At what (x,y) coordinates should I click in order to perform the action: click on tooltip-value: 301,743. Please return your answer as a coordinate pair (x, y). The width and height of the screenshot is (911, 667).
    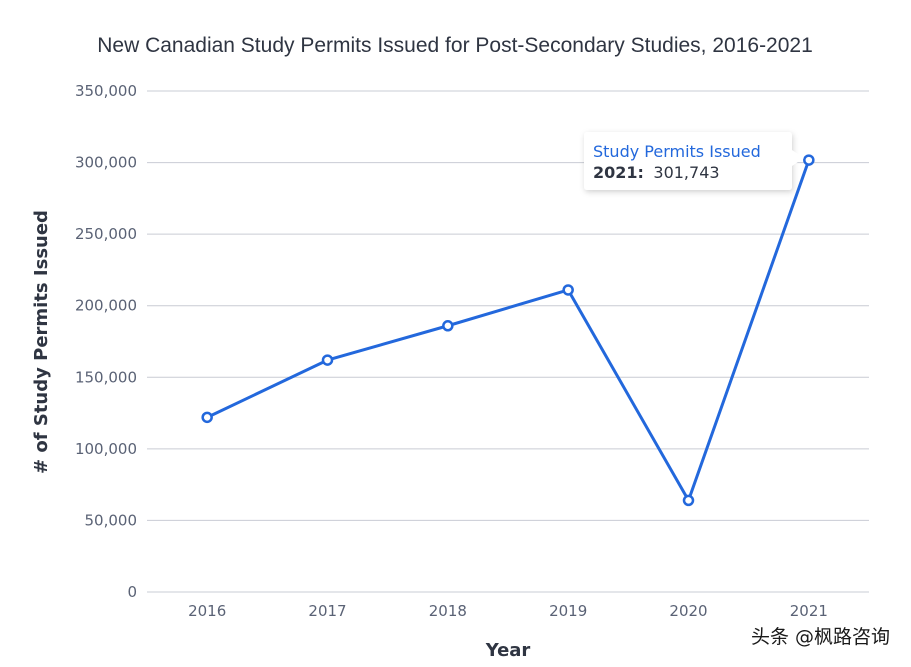
    Looking at the image, I should click on (686, 172).